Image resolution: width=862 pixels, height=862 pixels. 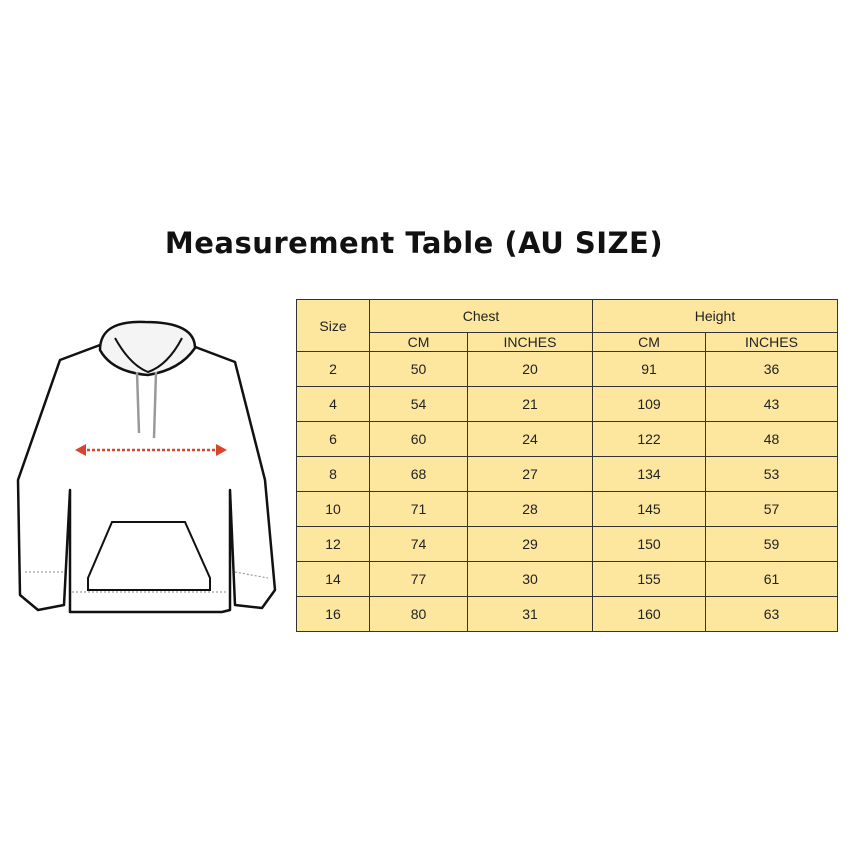 I want to click on table-cell: 28, so click(x=530, y=509).